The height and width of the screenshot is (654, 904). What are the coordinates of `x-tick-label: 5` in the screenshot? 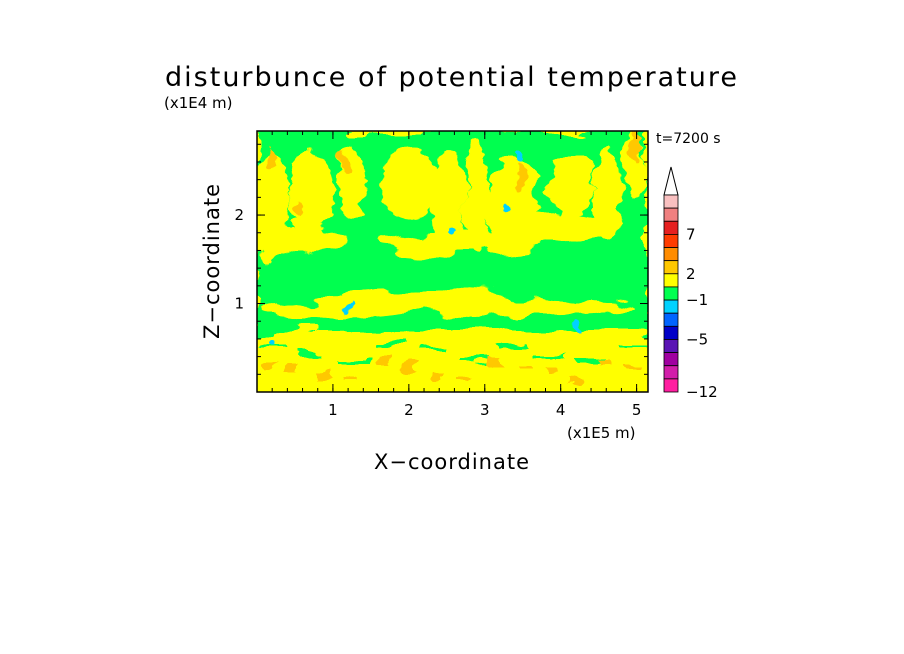 It's located at (637, 410).